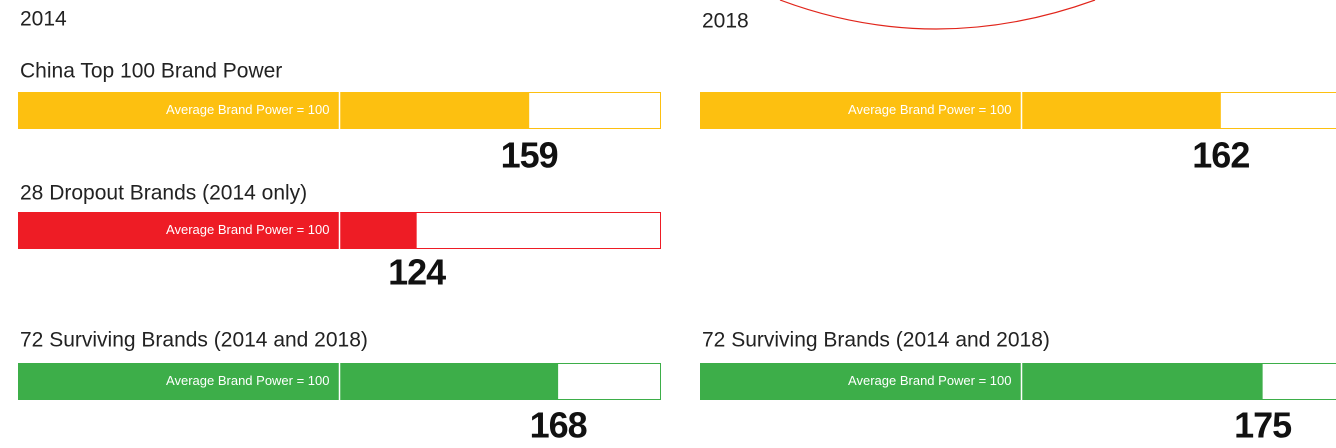 The width and height of the screenshot is (1336, 448). I want to click on value-label: 162, so click(1220, 155).